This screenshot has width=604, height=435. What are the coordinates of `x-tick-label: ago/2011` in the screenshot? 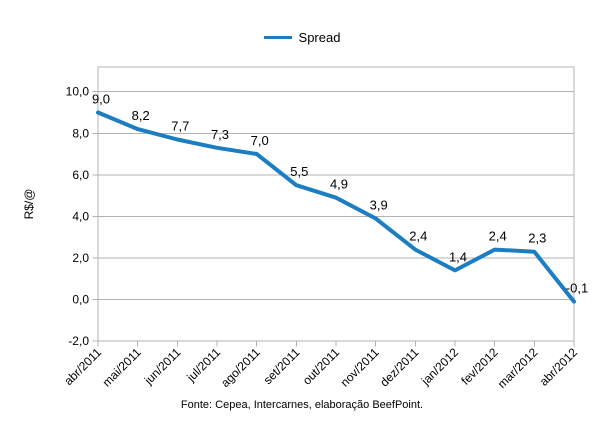 It's located at (240, 367).